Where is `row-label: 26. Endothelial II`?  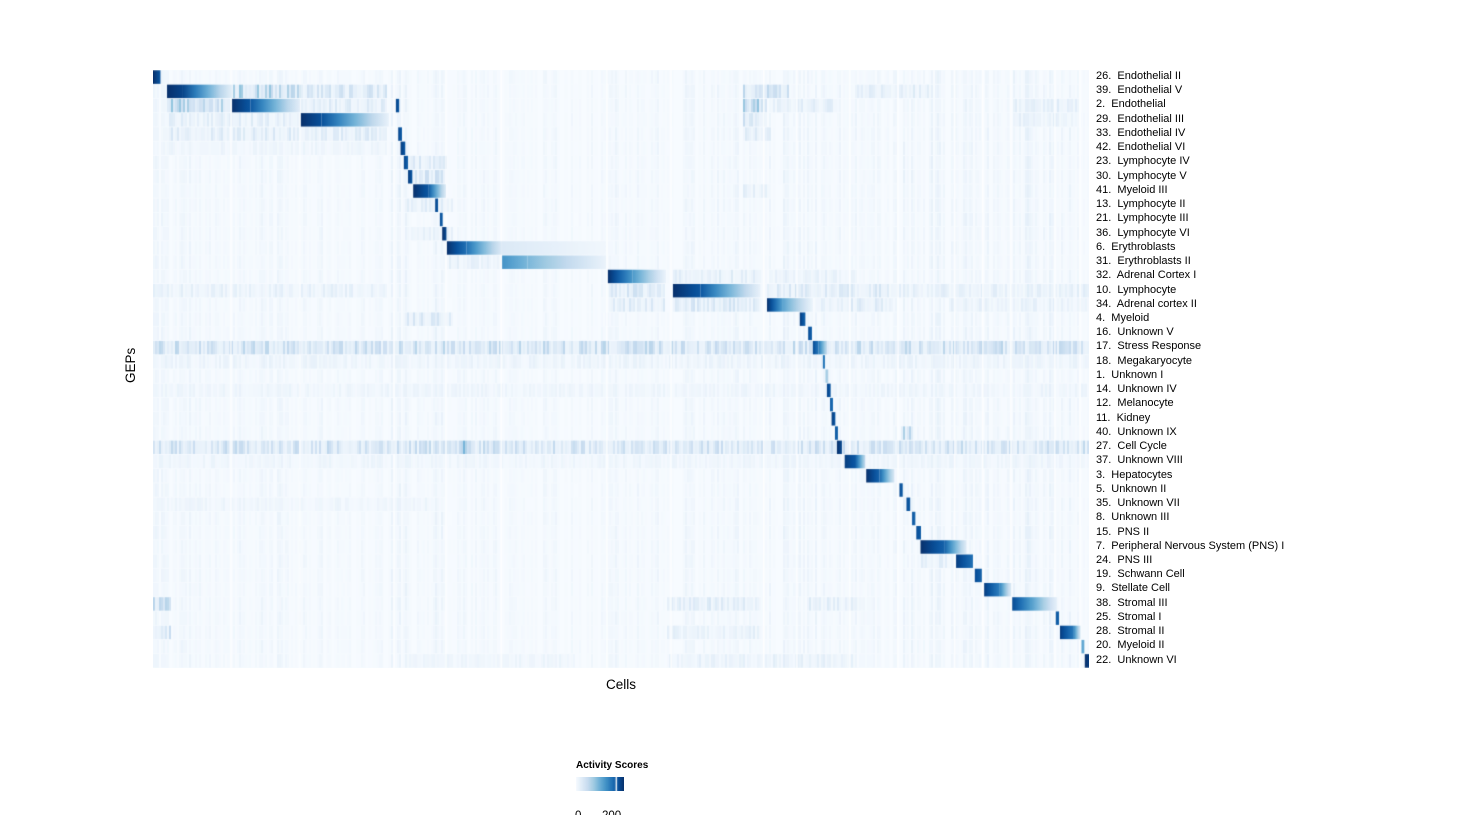
row-label: 26. Endothelial II is located at coordinates (1139, 76).